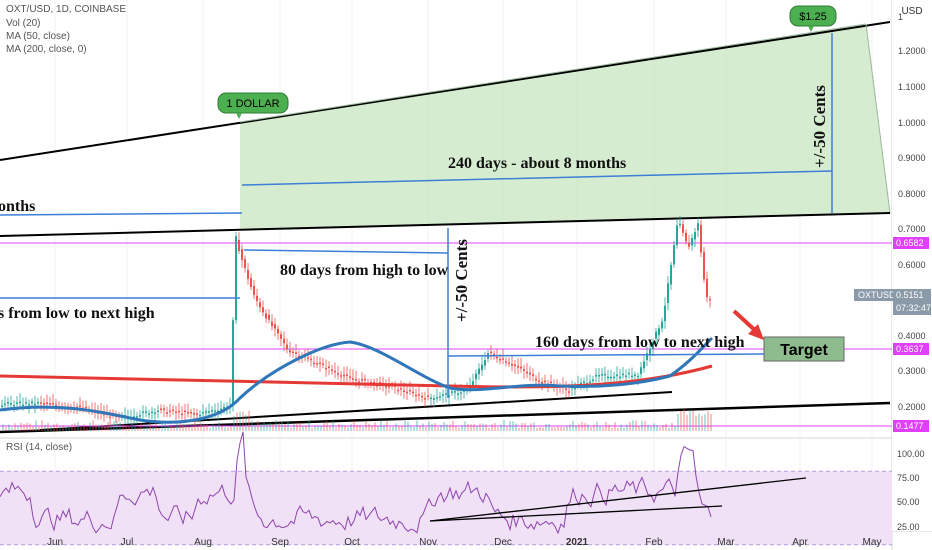 The image size is (932, 550). I want to click on rsi-trendline-up, so click(618, 499).